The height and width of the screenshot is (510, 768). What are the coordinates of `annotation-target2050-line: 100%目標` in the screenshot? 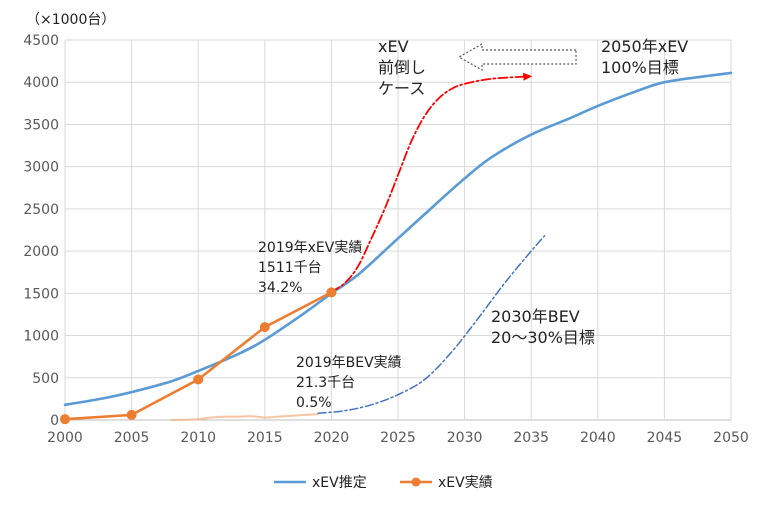 It's located at (640, 67).